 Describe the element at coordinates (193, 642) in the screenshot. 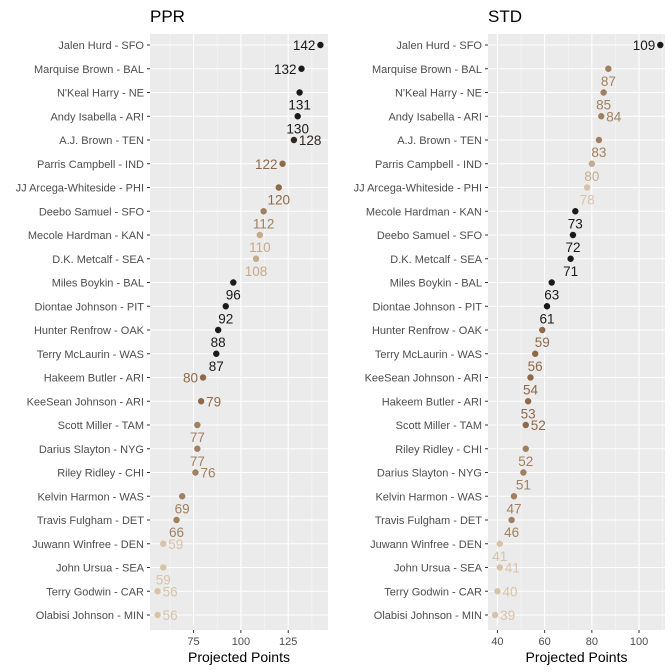

I see `x-tick-label: 75` at that location.